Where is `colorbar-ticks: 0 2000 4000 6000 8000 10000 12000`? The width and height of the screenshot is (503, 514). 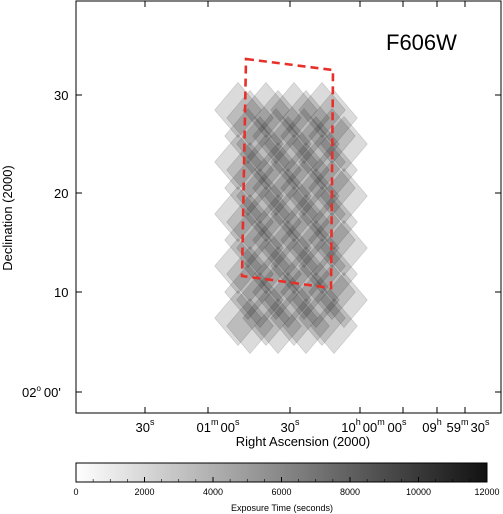
colorbar-ticks: 0 2000 4000 6000 8000 10000 12000 is located at coordinates (286, 487).